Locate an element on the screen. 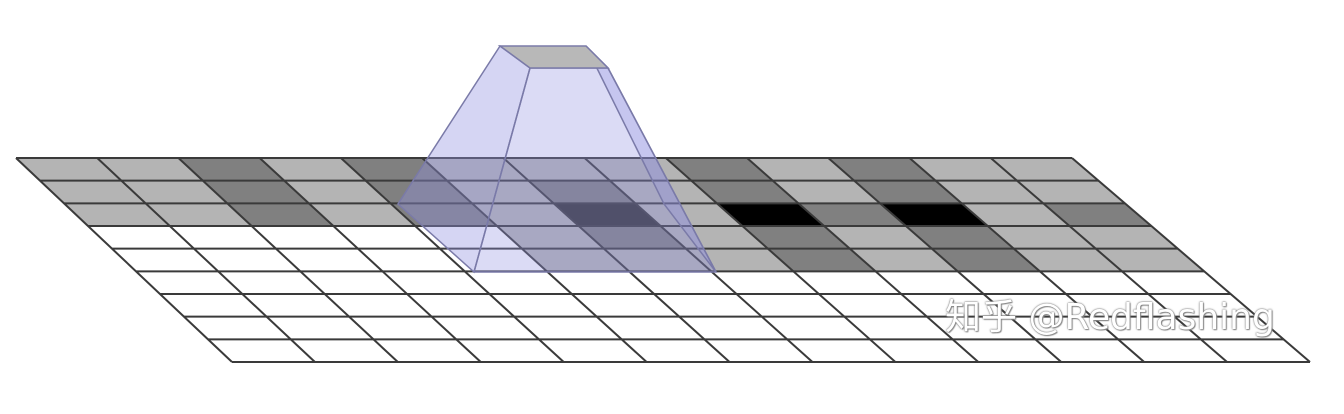  receptive-field-cone is located at coordinates (557, 159).